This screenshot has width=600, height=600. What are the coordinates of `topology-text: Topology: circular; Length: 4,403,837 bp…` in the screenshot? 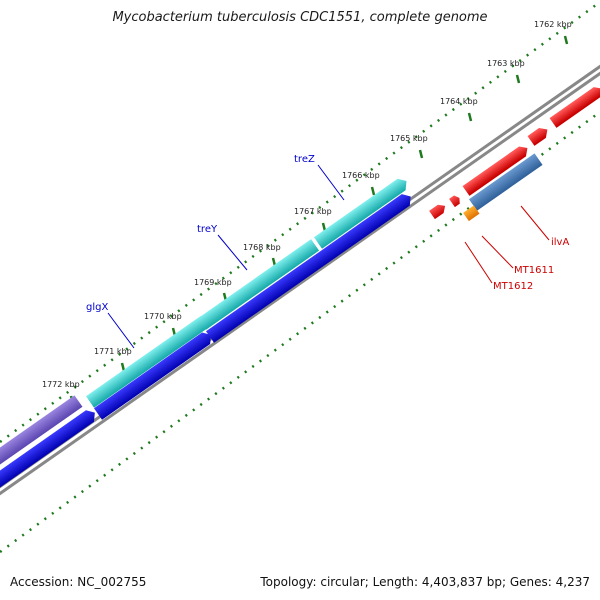 It's located at (425, 582).